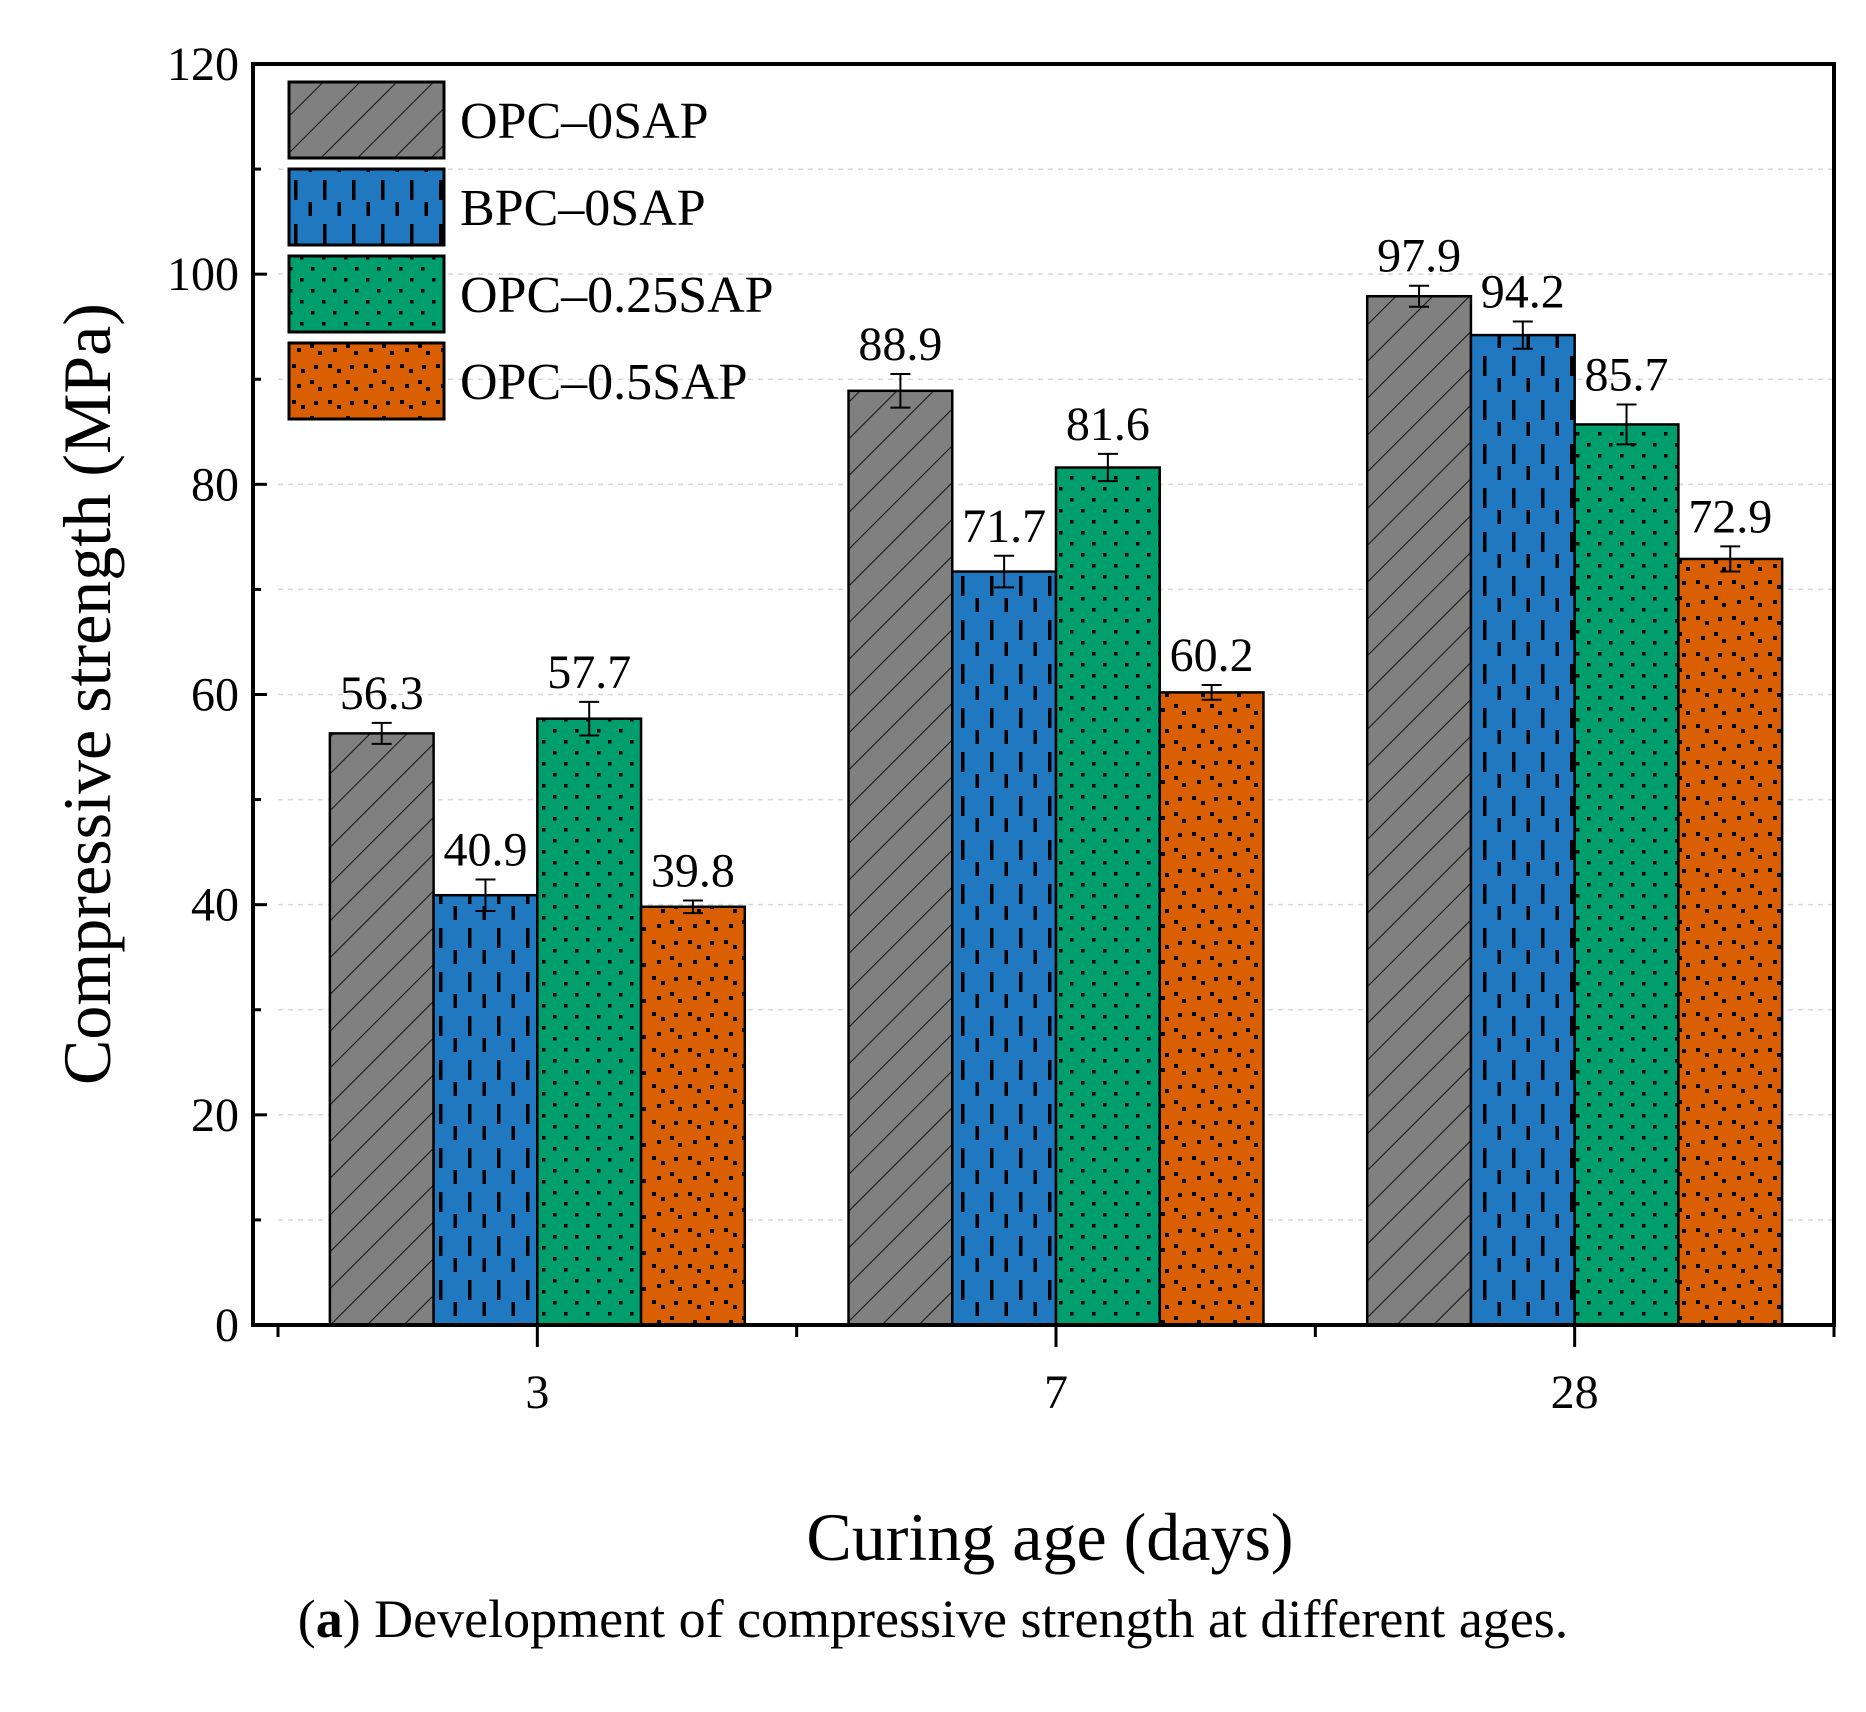 The image size is (1866, 1712). Describe the element at coordinates (1004, 526) in the screenshot. I see `data-label: 71.7` at that location.